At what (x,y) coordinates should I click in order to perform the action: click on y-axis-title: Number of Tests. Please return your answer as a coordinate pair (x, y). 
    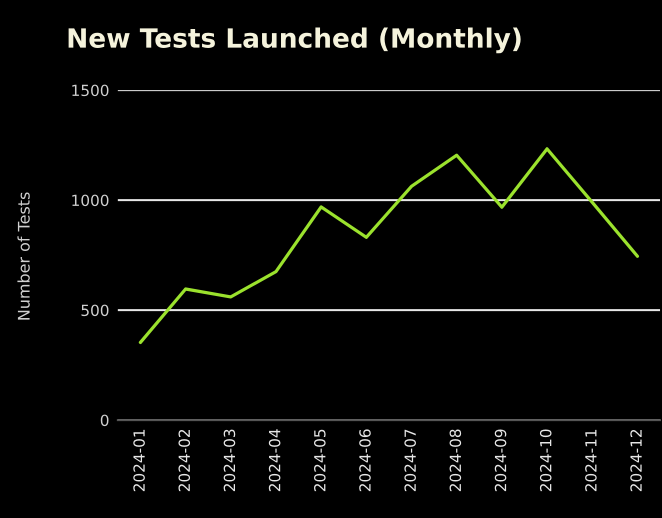
    Looking at the image, I should click on (23, 256).